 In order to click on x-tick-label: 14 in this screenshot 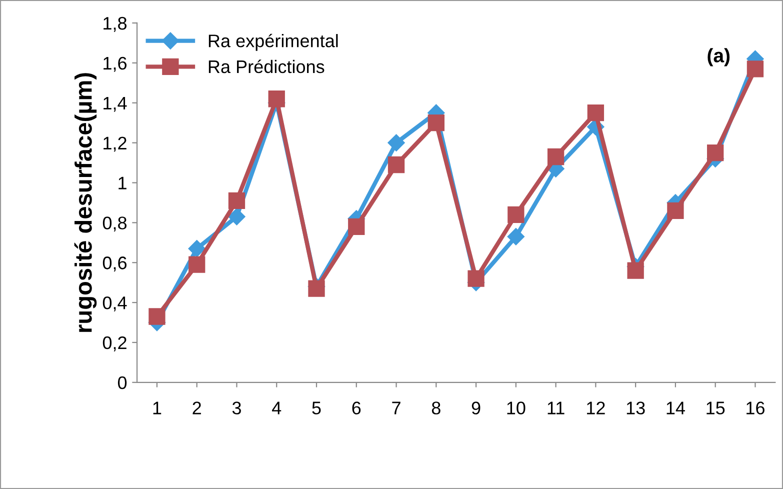, I will do `click(675, 408)`.